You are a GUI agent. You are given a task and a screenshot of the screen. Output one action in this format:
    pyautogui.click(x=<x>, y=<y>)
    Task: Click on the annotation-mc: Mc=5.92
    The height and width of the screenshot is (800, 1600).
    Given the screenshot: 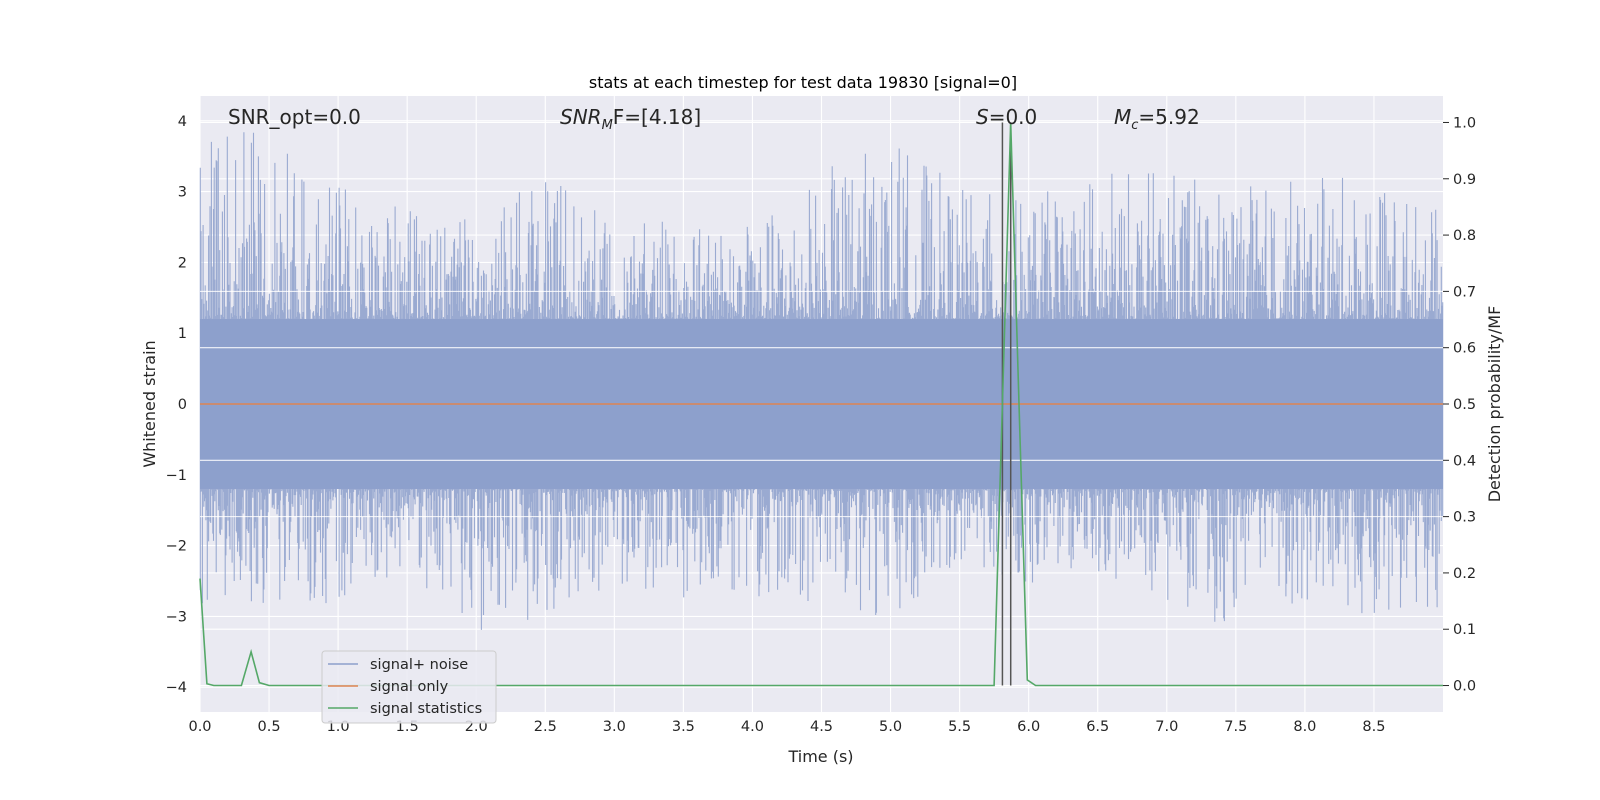 What is the action you would take?
    pyautogui.click(x=1157, y=119)
    